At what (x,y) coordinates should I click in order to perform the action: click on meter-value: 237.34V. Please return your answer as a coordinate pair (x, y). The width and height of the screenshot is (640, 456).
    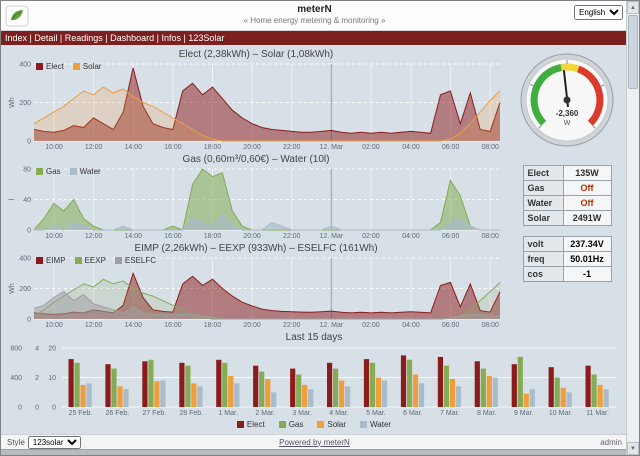
    Looking at the image, I should click on (587, 244).